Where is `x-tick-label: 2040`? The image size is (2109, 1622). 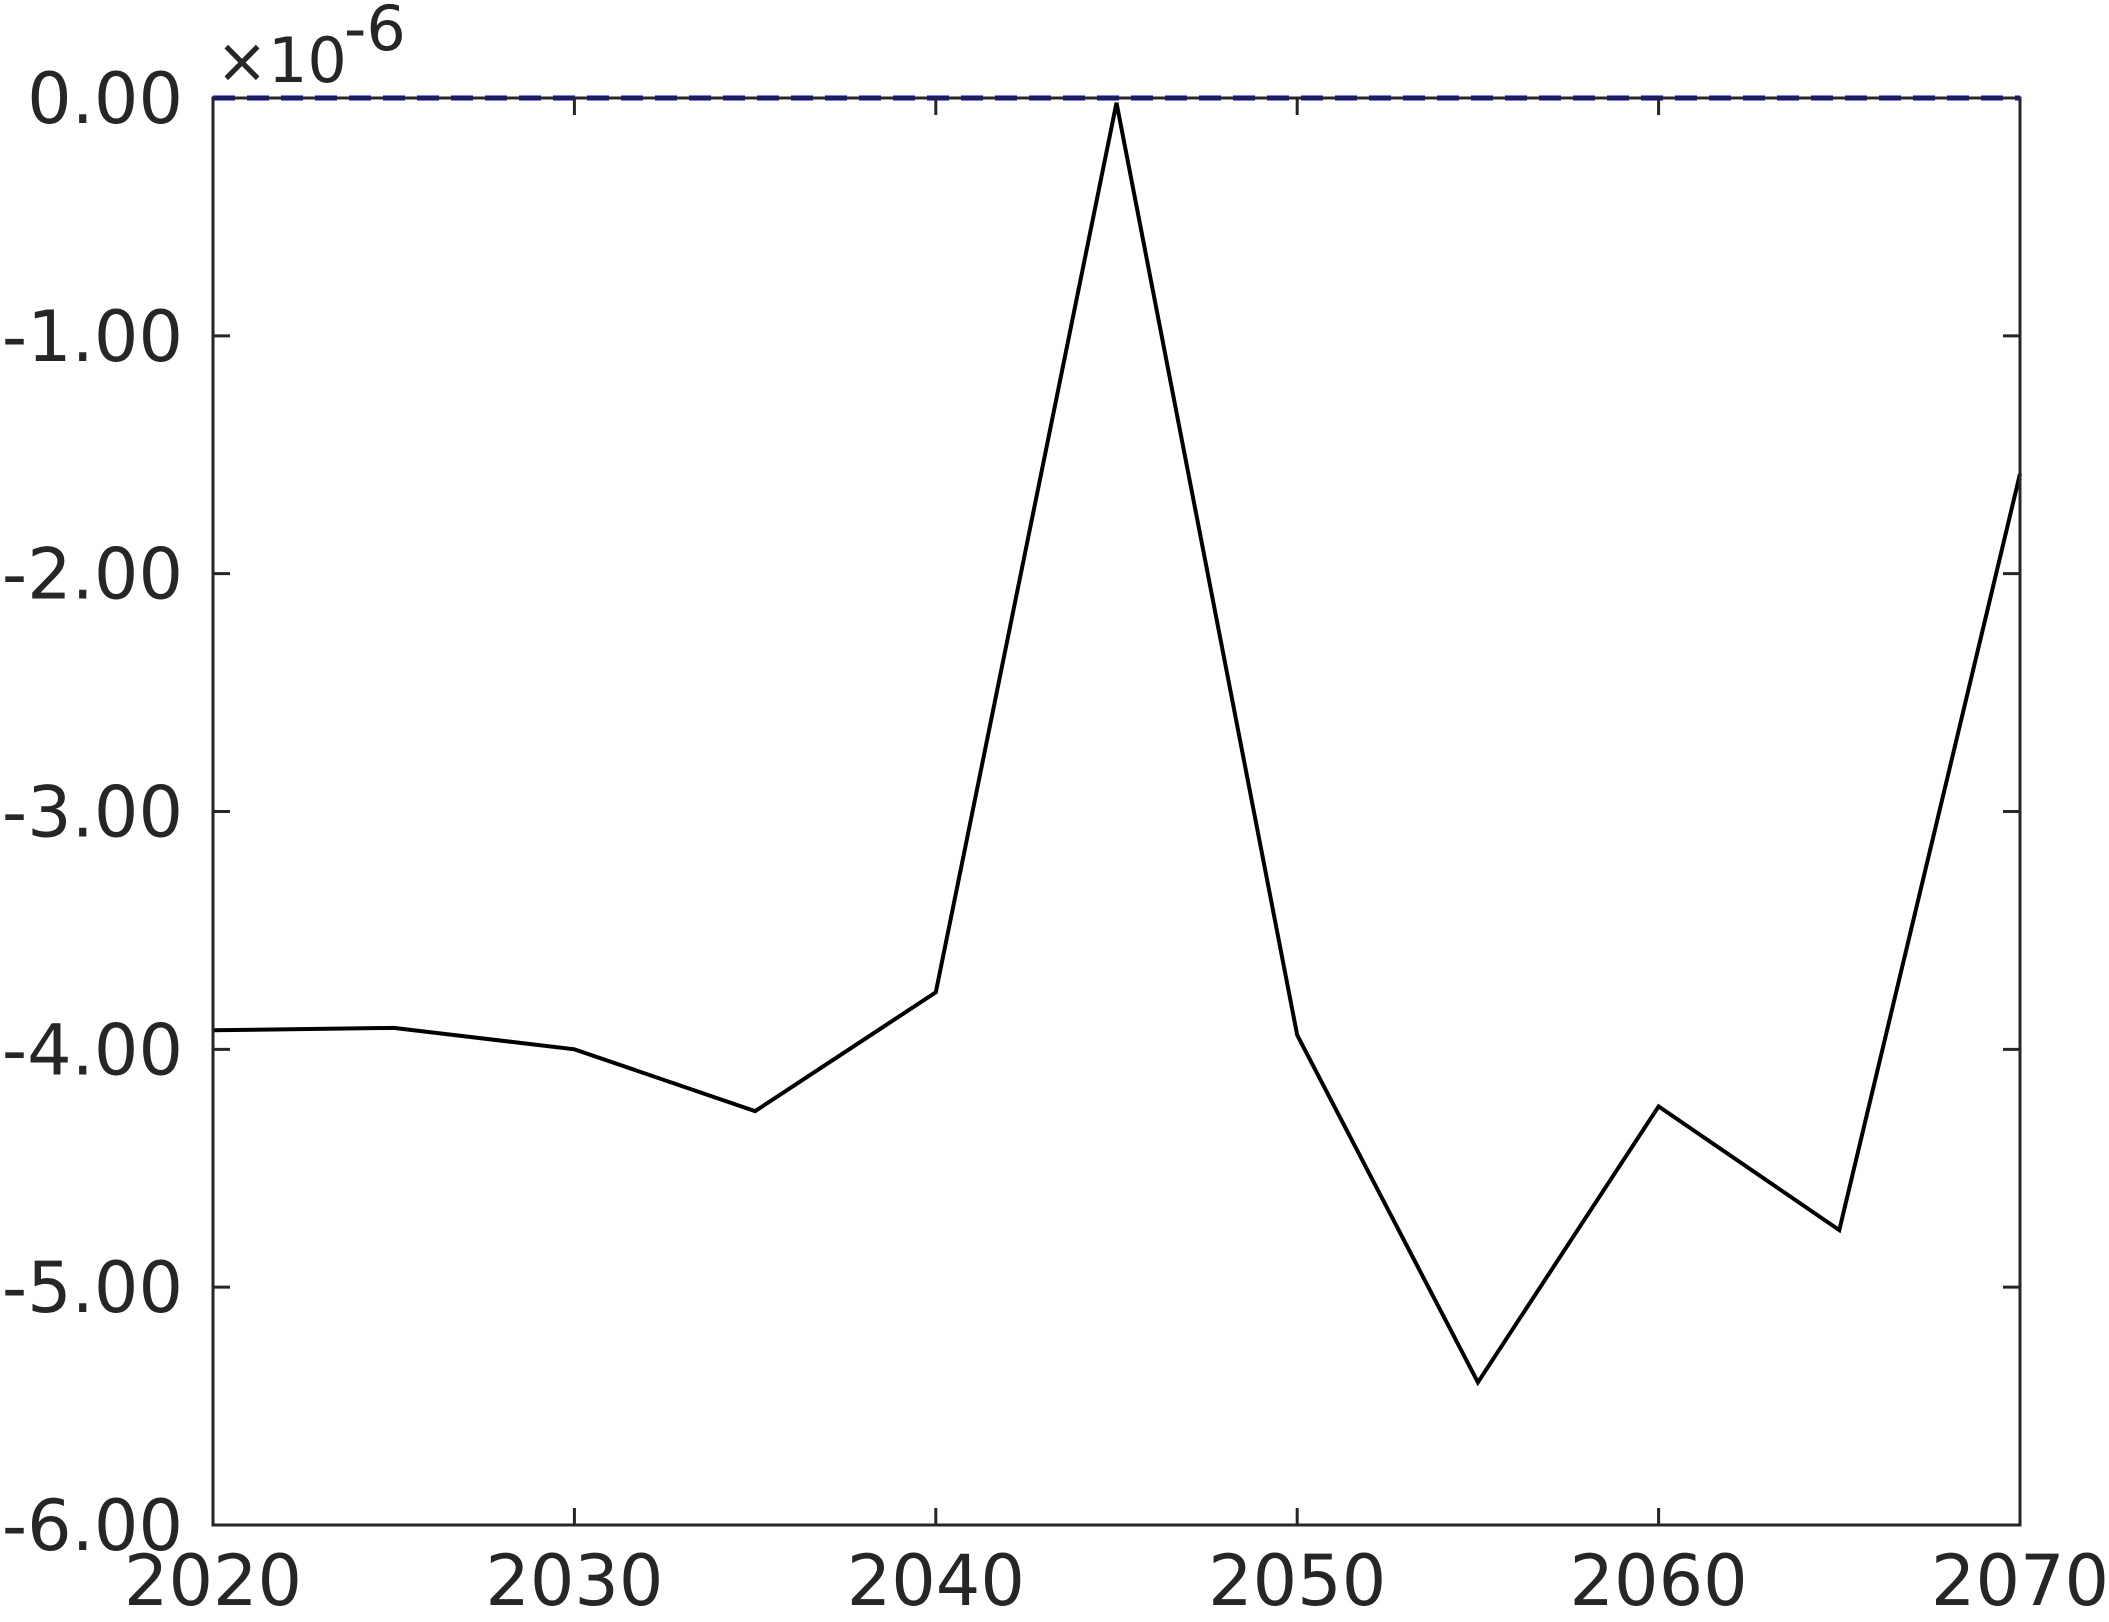
x-tick-label: 2040 is located at coordinates (936, 1581).